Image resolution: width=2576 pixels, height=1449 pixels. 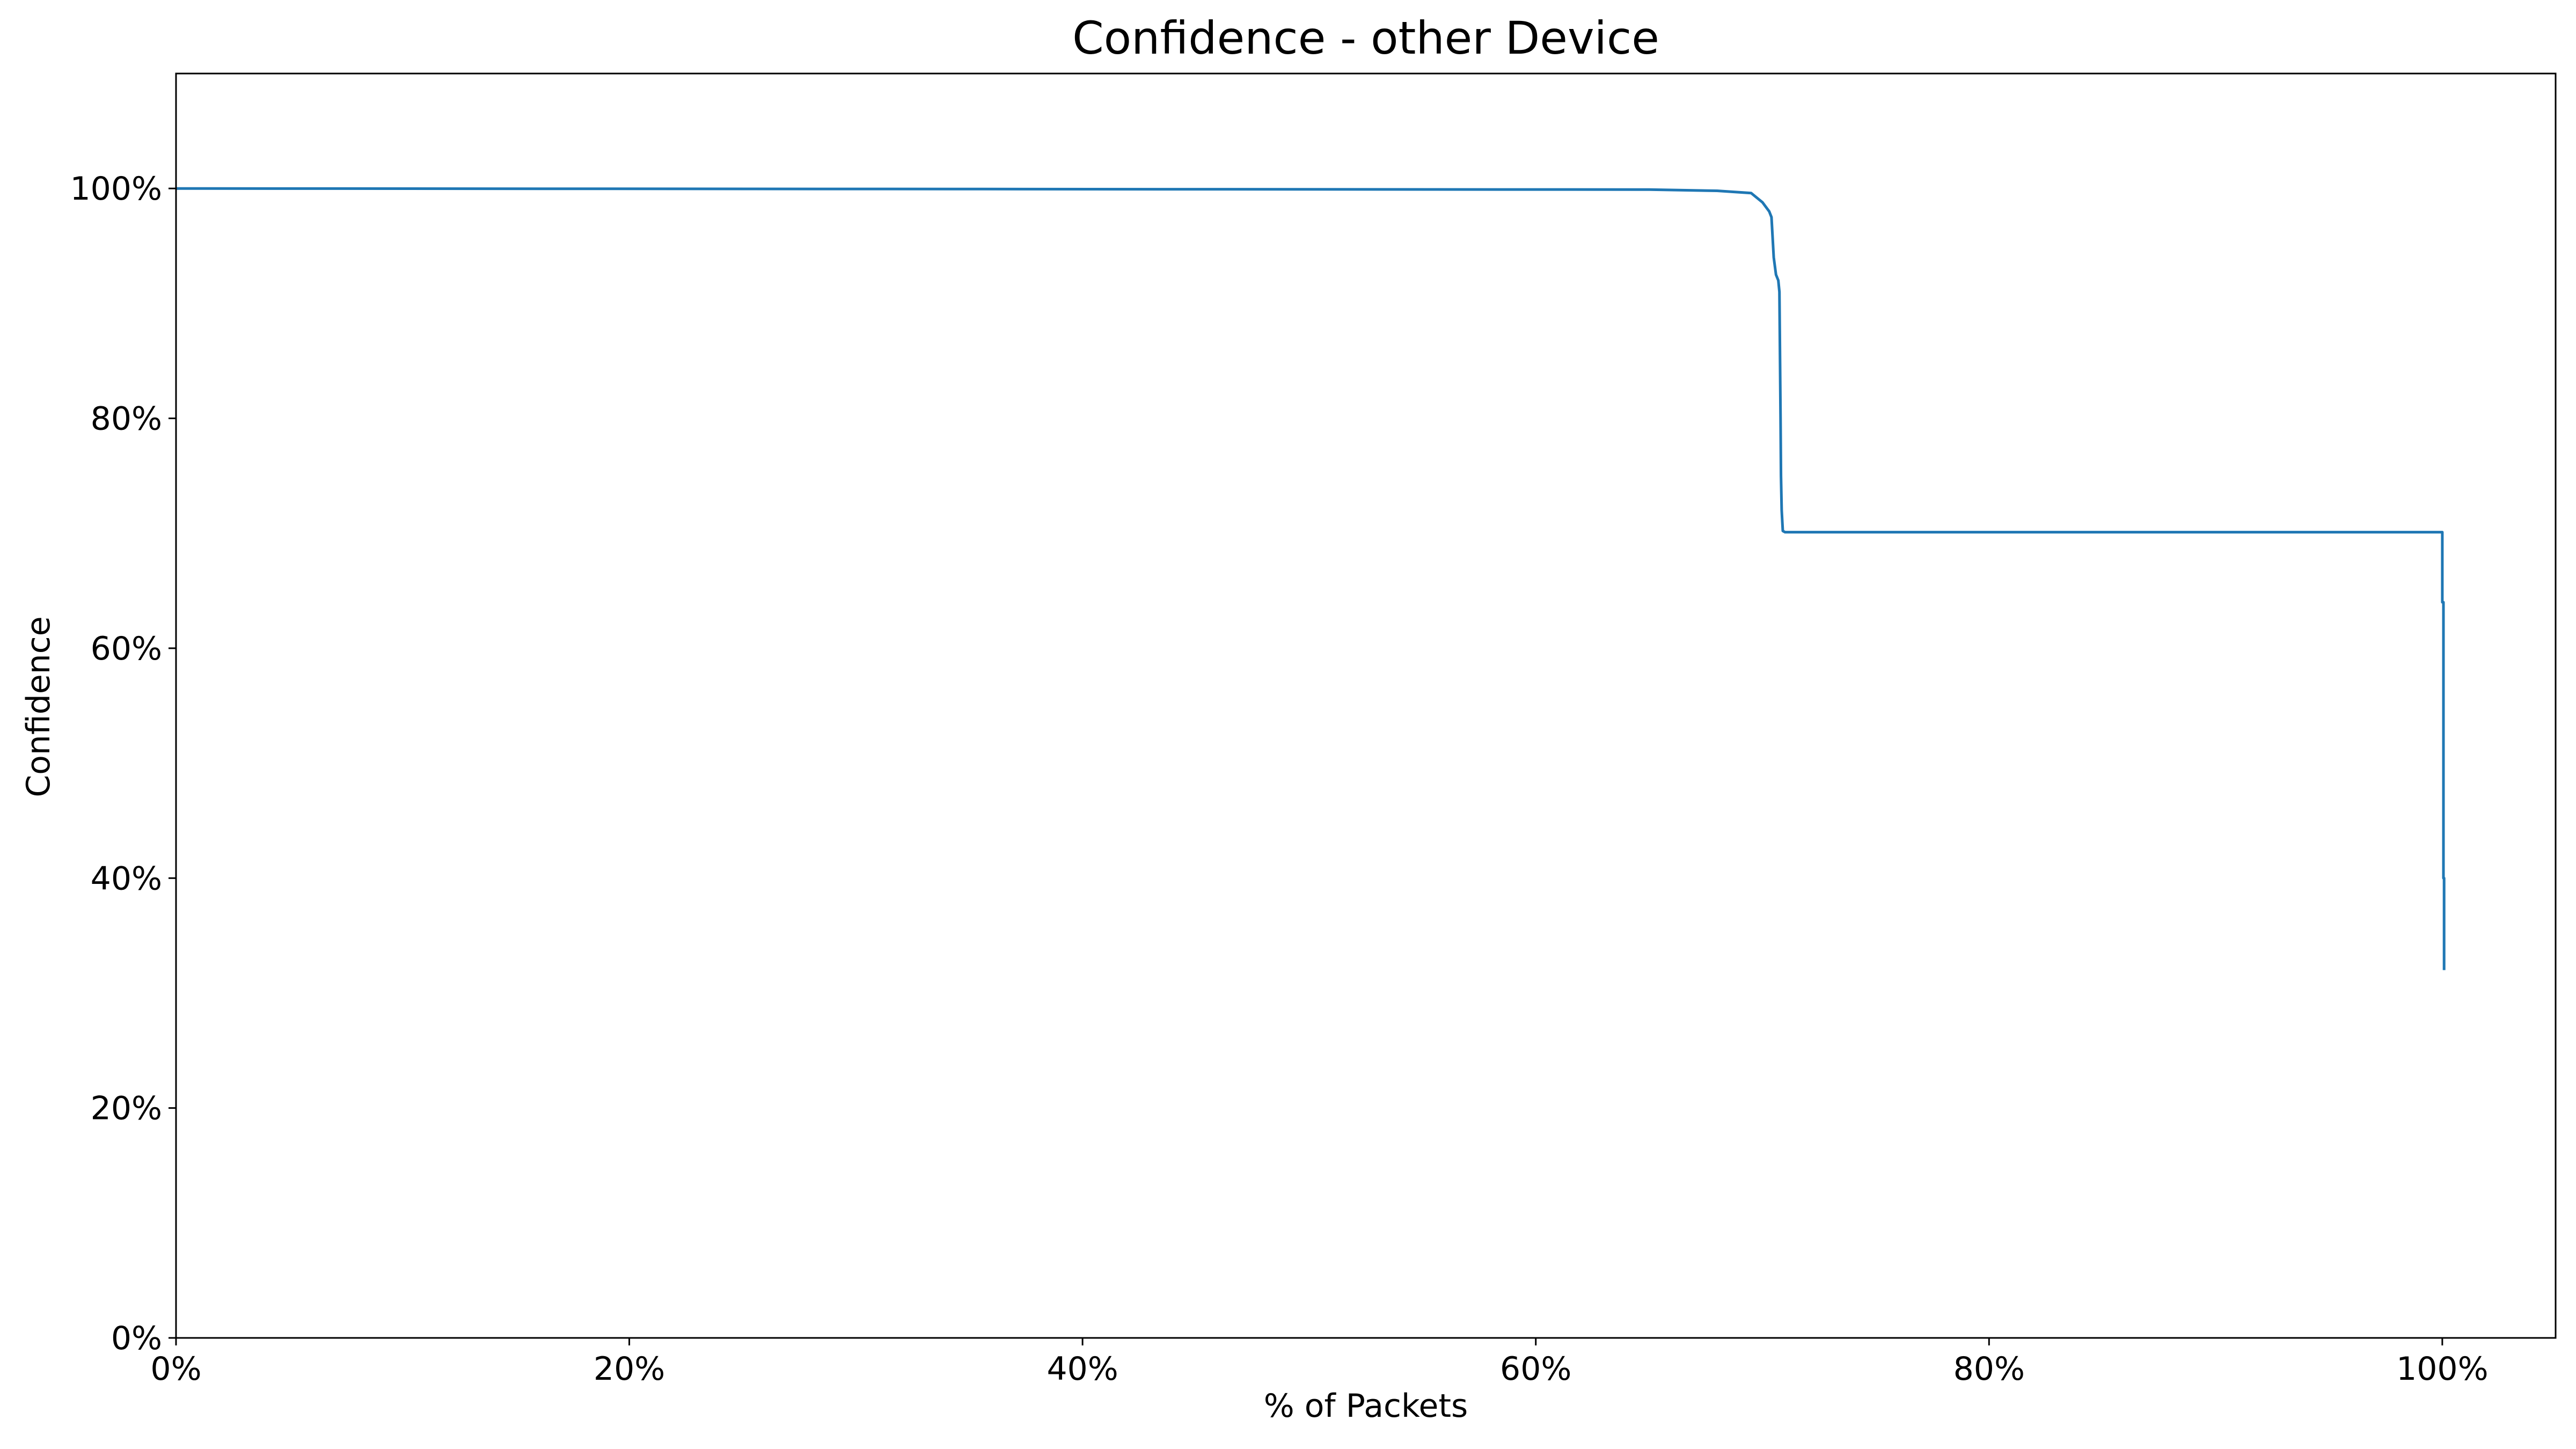 I want to click on x-axis-ticks: 0% 20% 40% 60% 80% 100%, so click(x=1319, y=1363).